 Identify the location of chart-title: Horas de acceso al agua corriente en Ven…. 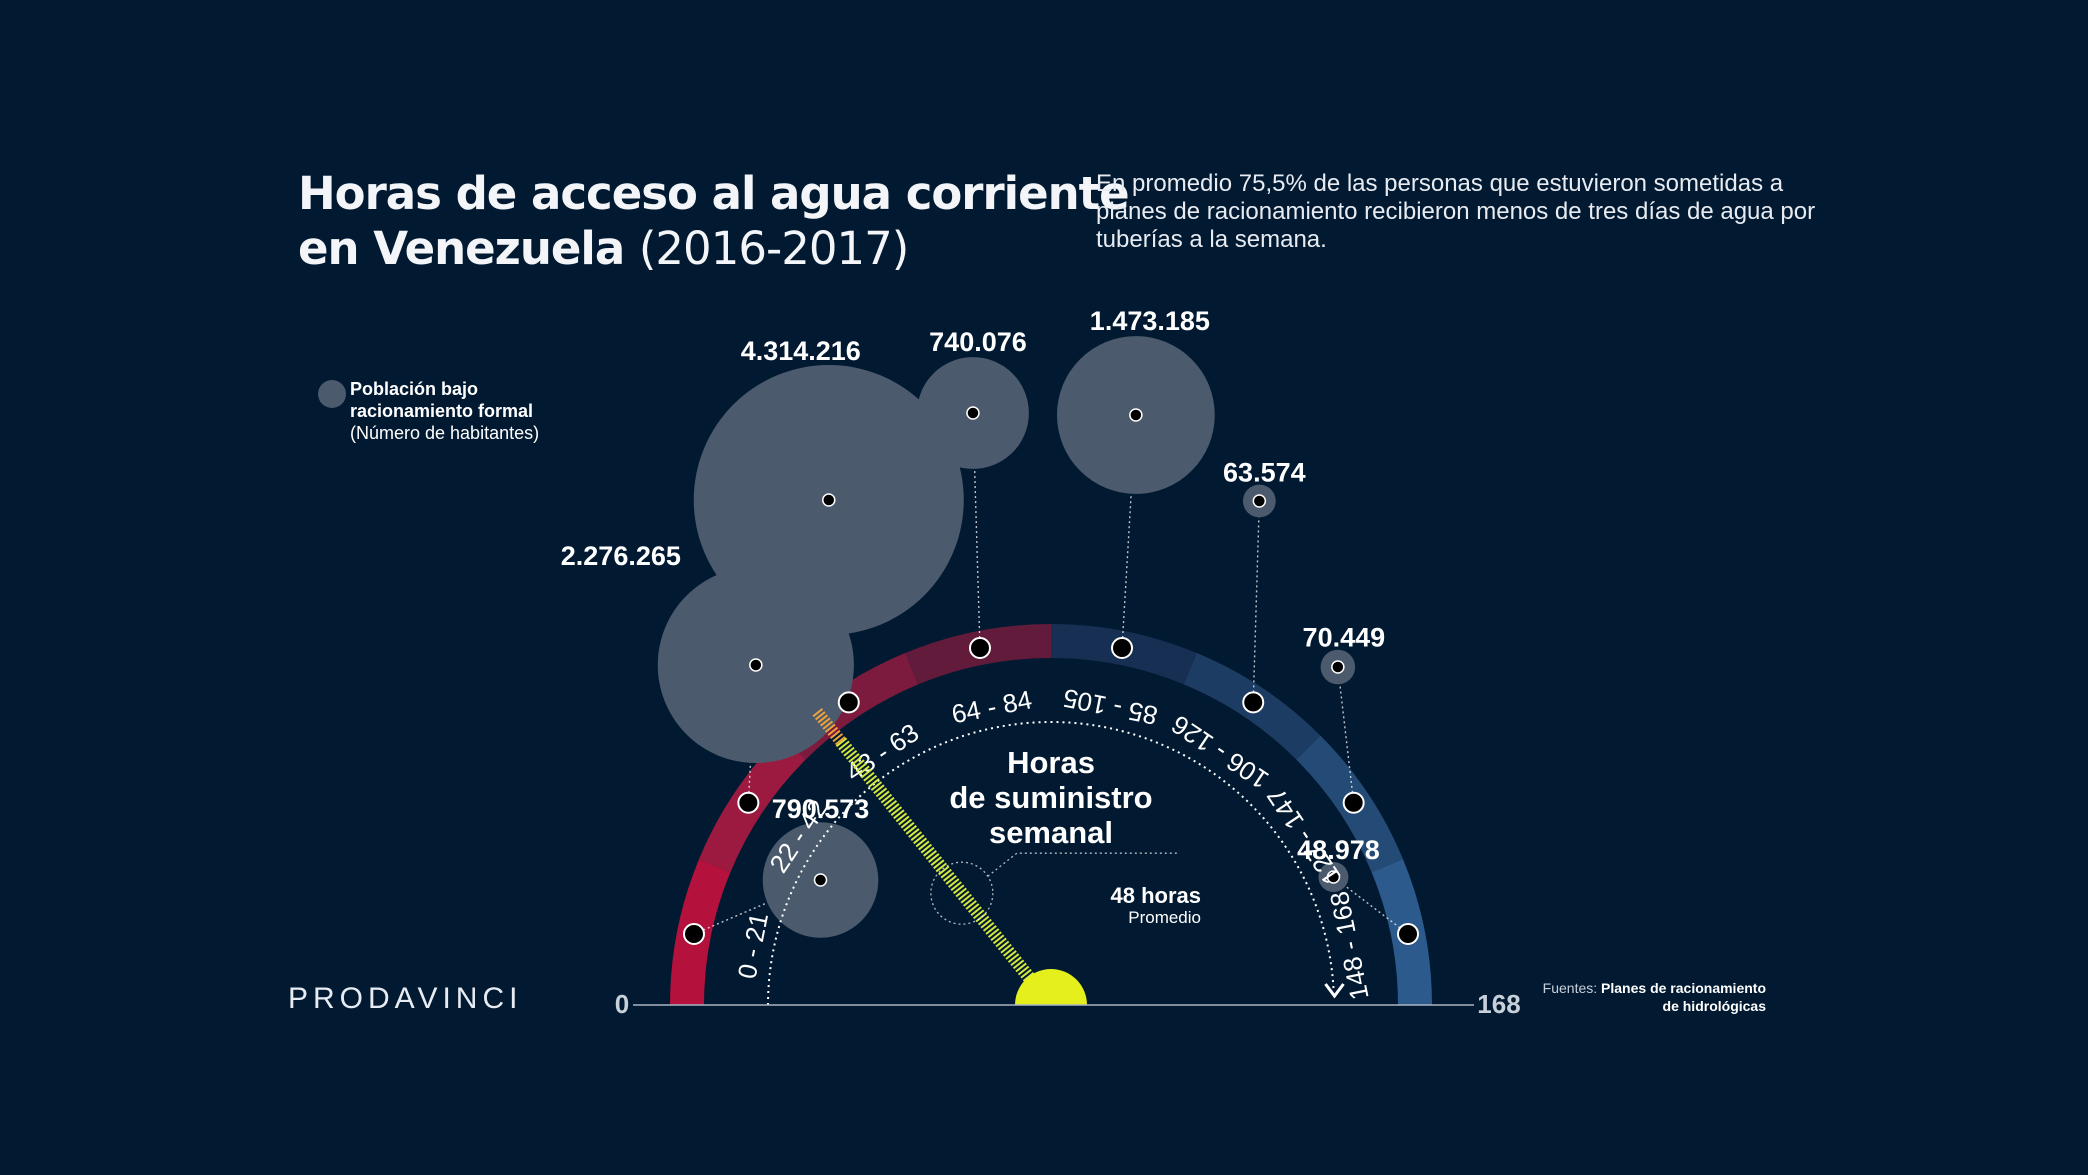
(714, 221).